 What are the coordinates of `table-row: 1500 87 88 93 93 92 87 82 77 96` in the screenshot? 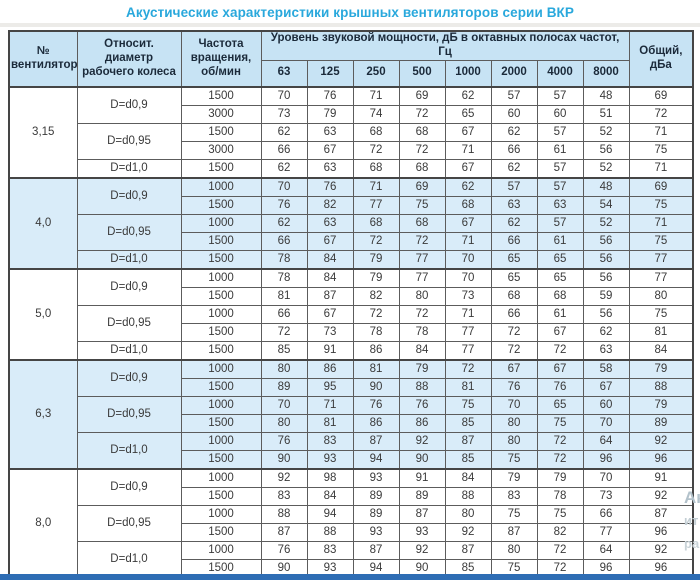 It's located at (351, 532).